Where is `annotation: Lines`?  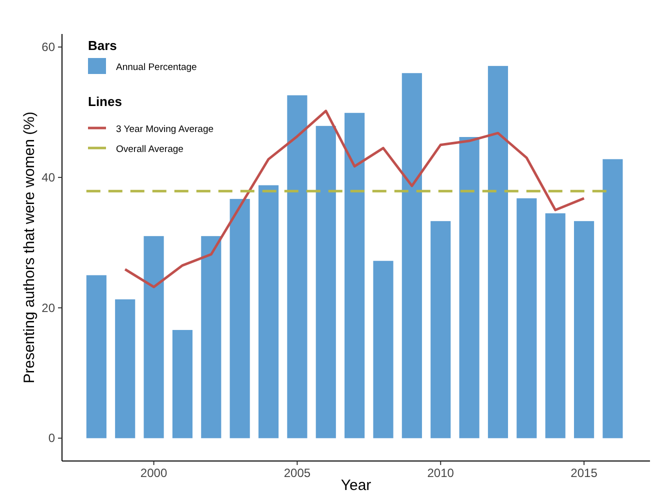 annotation: Lines is located at coordinates (105, 101).